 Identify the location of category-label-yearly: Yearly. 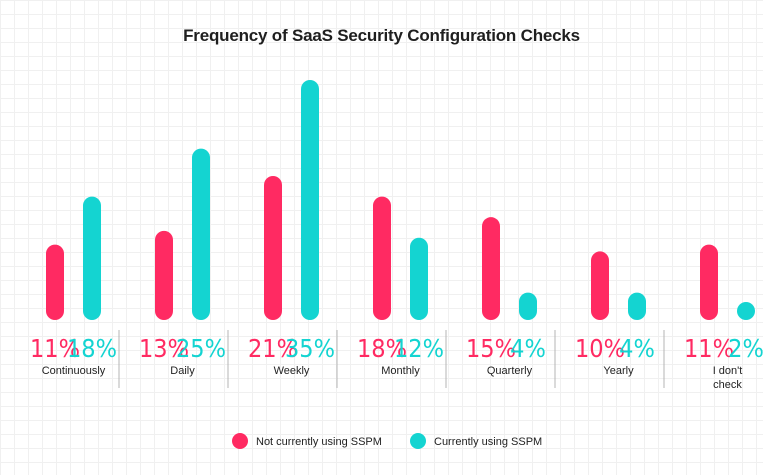
(618, 371).